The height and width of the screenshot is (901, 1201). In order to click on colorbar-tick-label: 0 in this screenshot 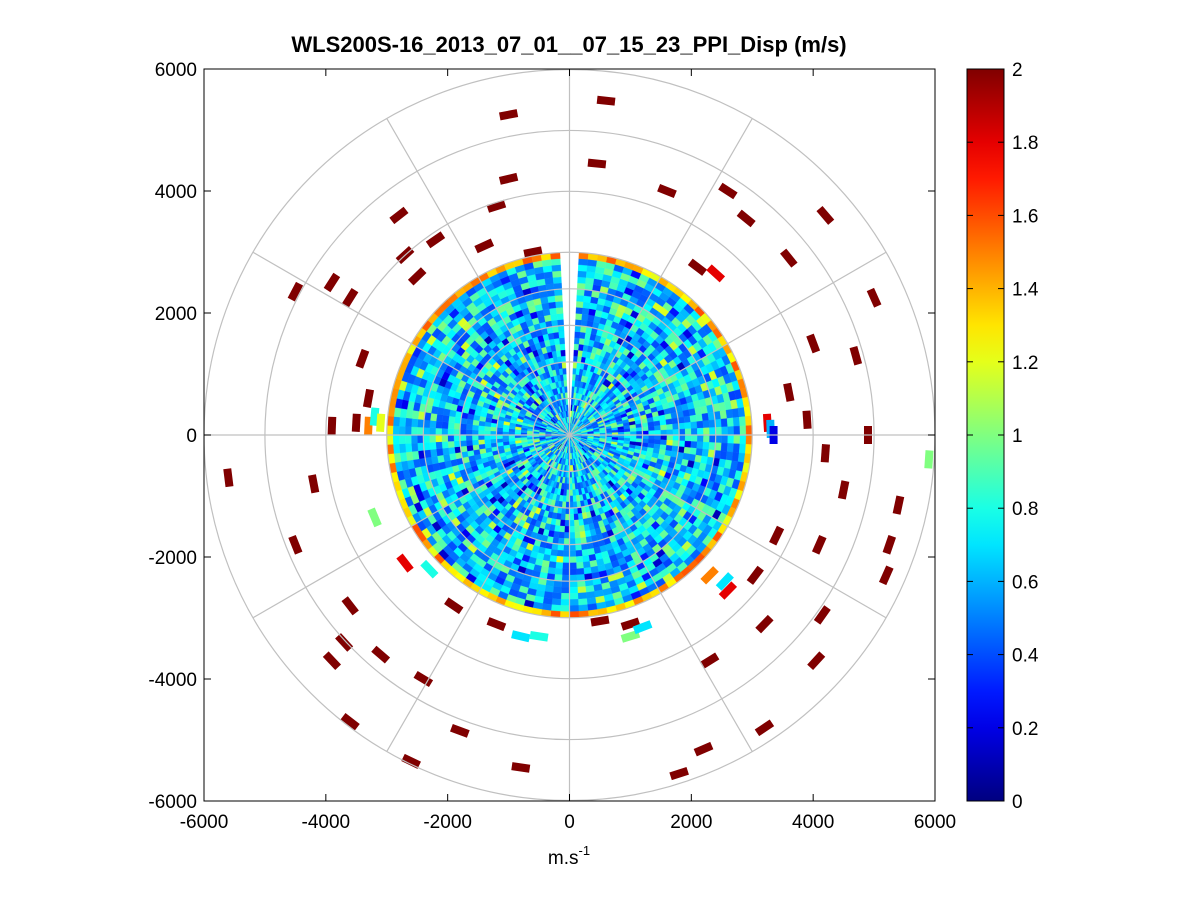, I will do `click(1017, 802)`.